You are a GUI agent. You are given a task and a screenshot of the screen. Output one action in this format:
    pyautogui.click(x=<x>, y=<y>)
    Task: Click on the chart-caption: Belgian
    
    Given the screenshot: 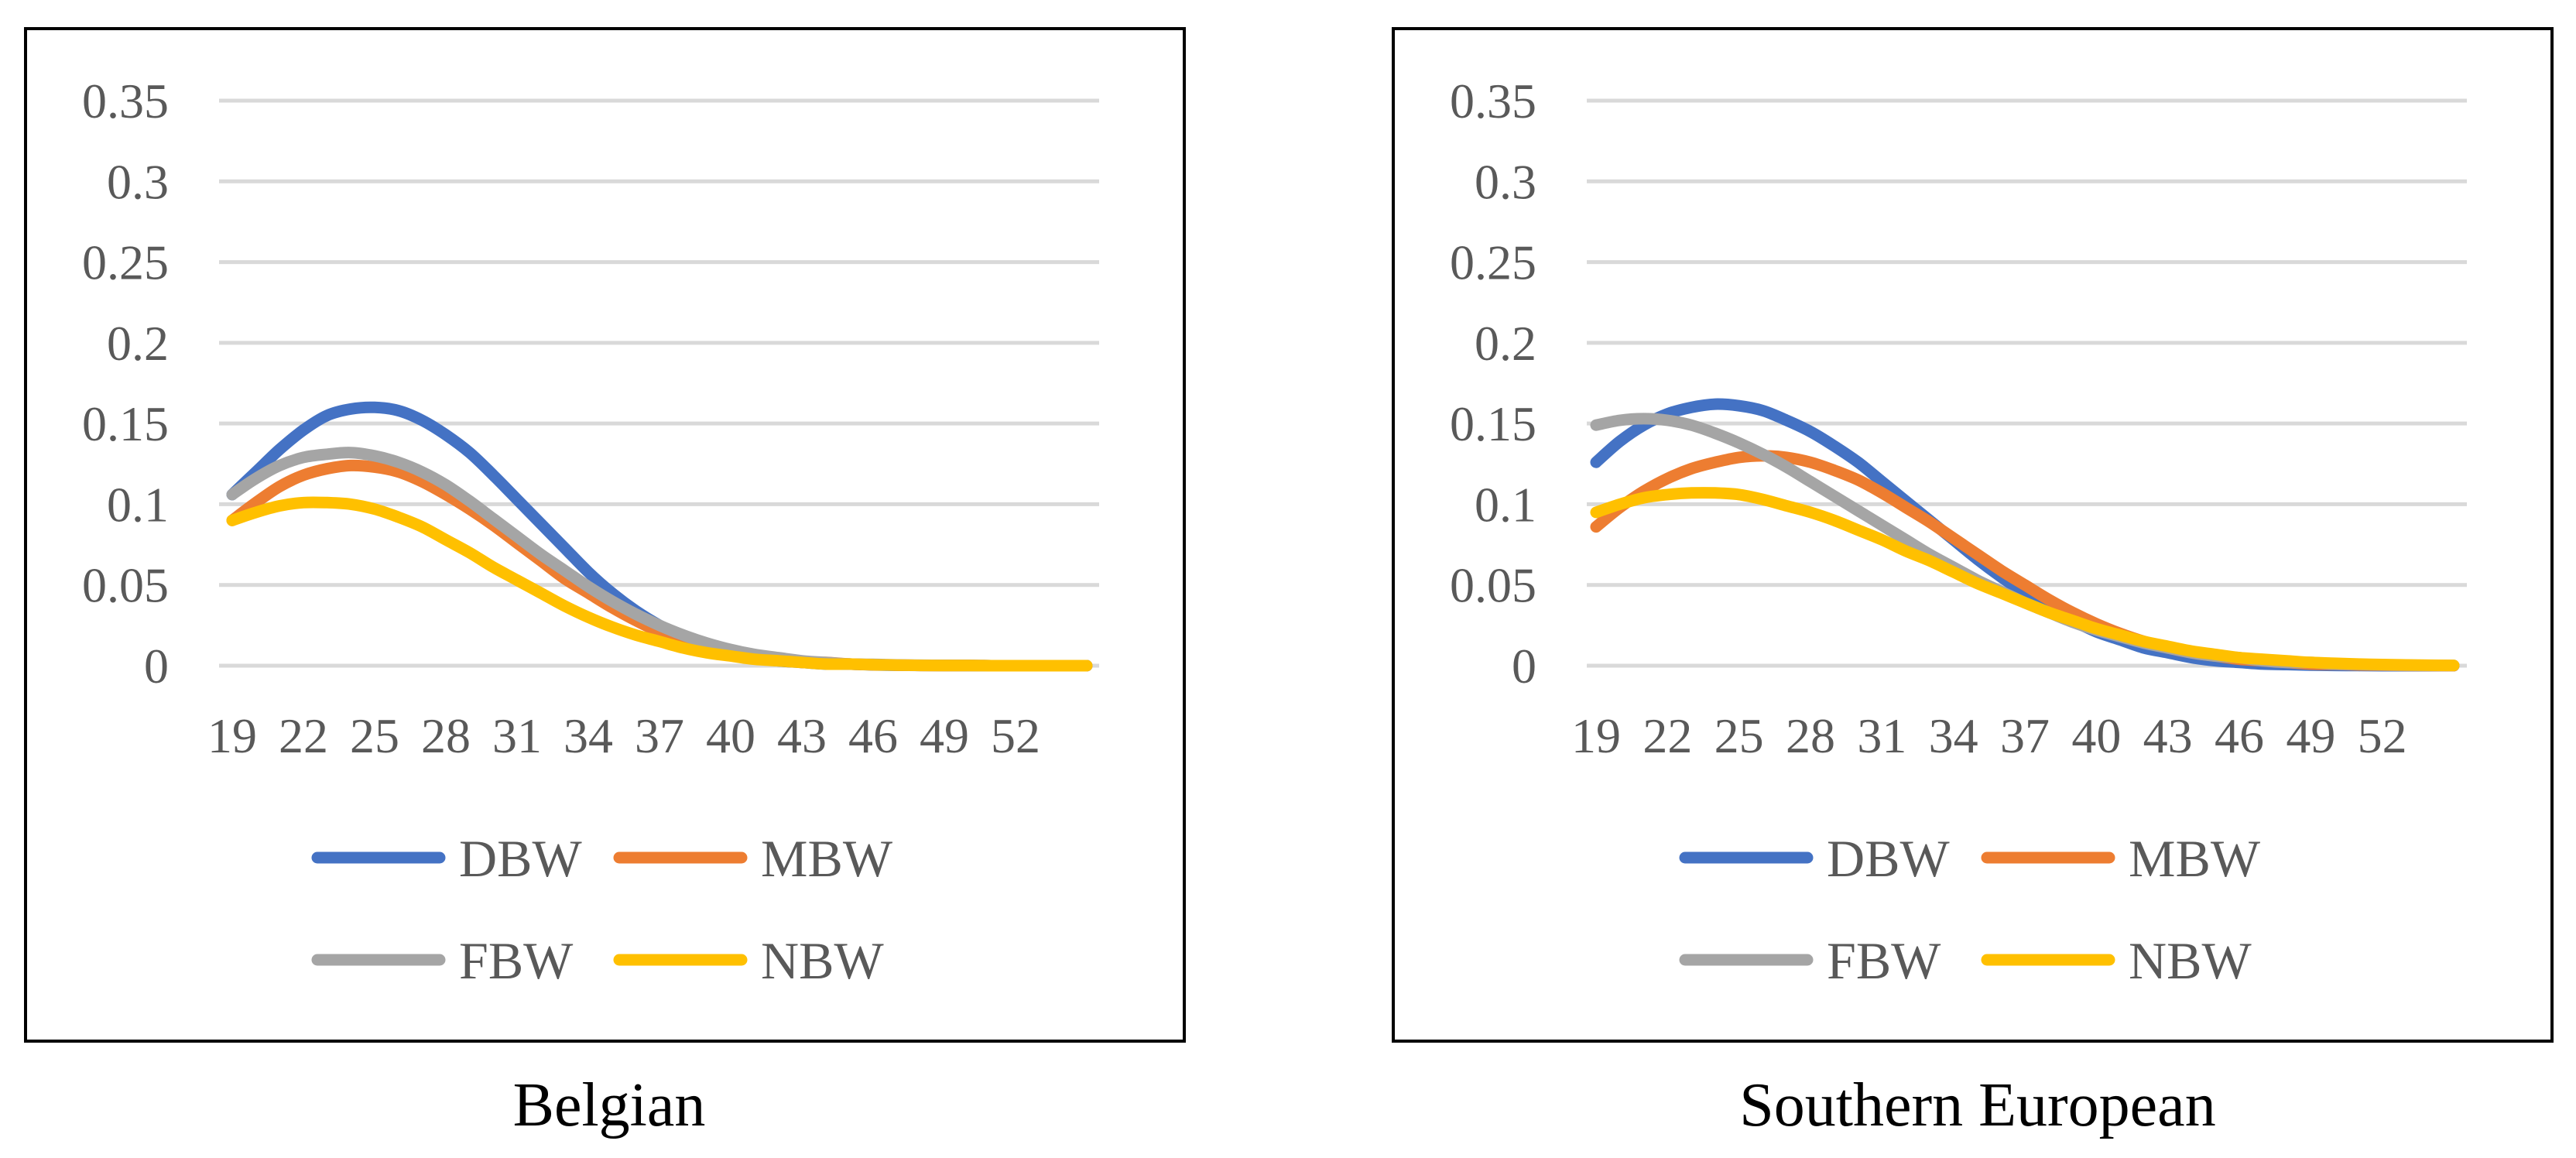 What is the action you would take?
    pyautogui.click(x=609, y=1105)
    